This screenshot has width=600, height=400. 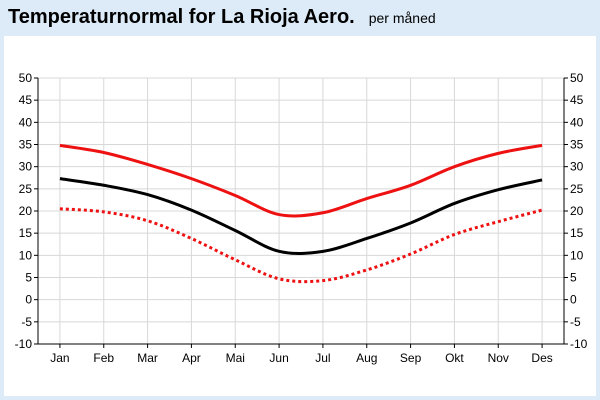 I want to click on y-tick-label-right: 30, so click(x=577, y=167).